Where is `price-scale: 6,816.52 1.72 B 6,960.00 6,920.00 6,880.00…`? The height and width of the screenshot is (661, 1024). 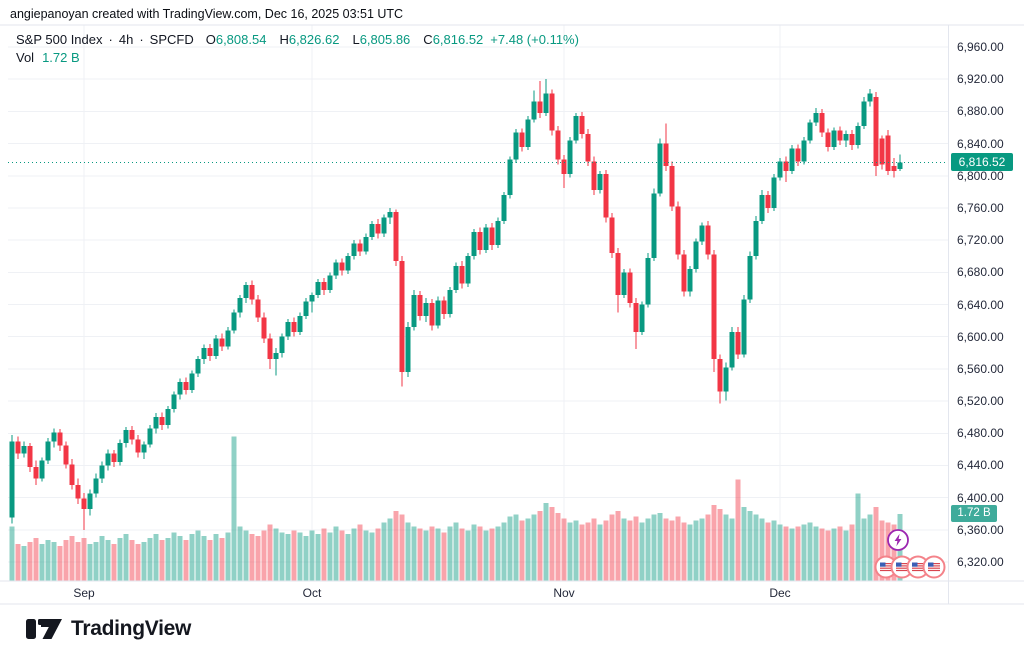
price-scale: 6,816.52 1.72 B 6,960.00 6,920.00 6,880.00… is located at coordinates (986, 314).